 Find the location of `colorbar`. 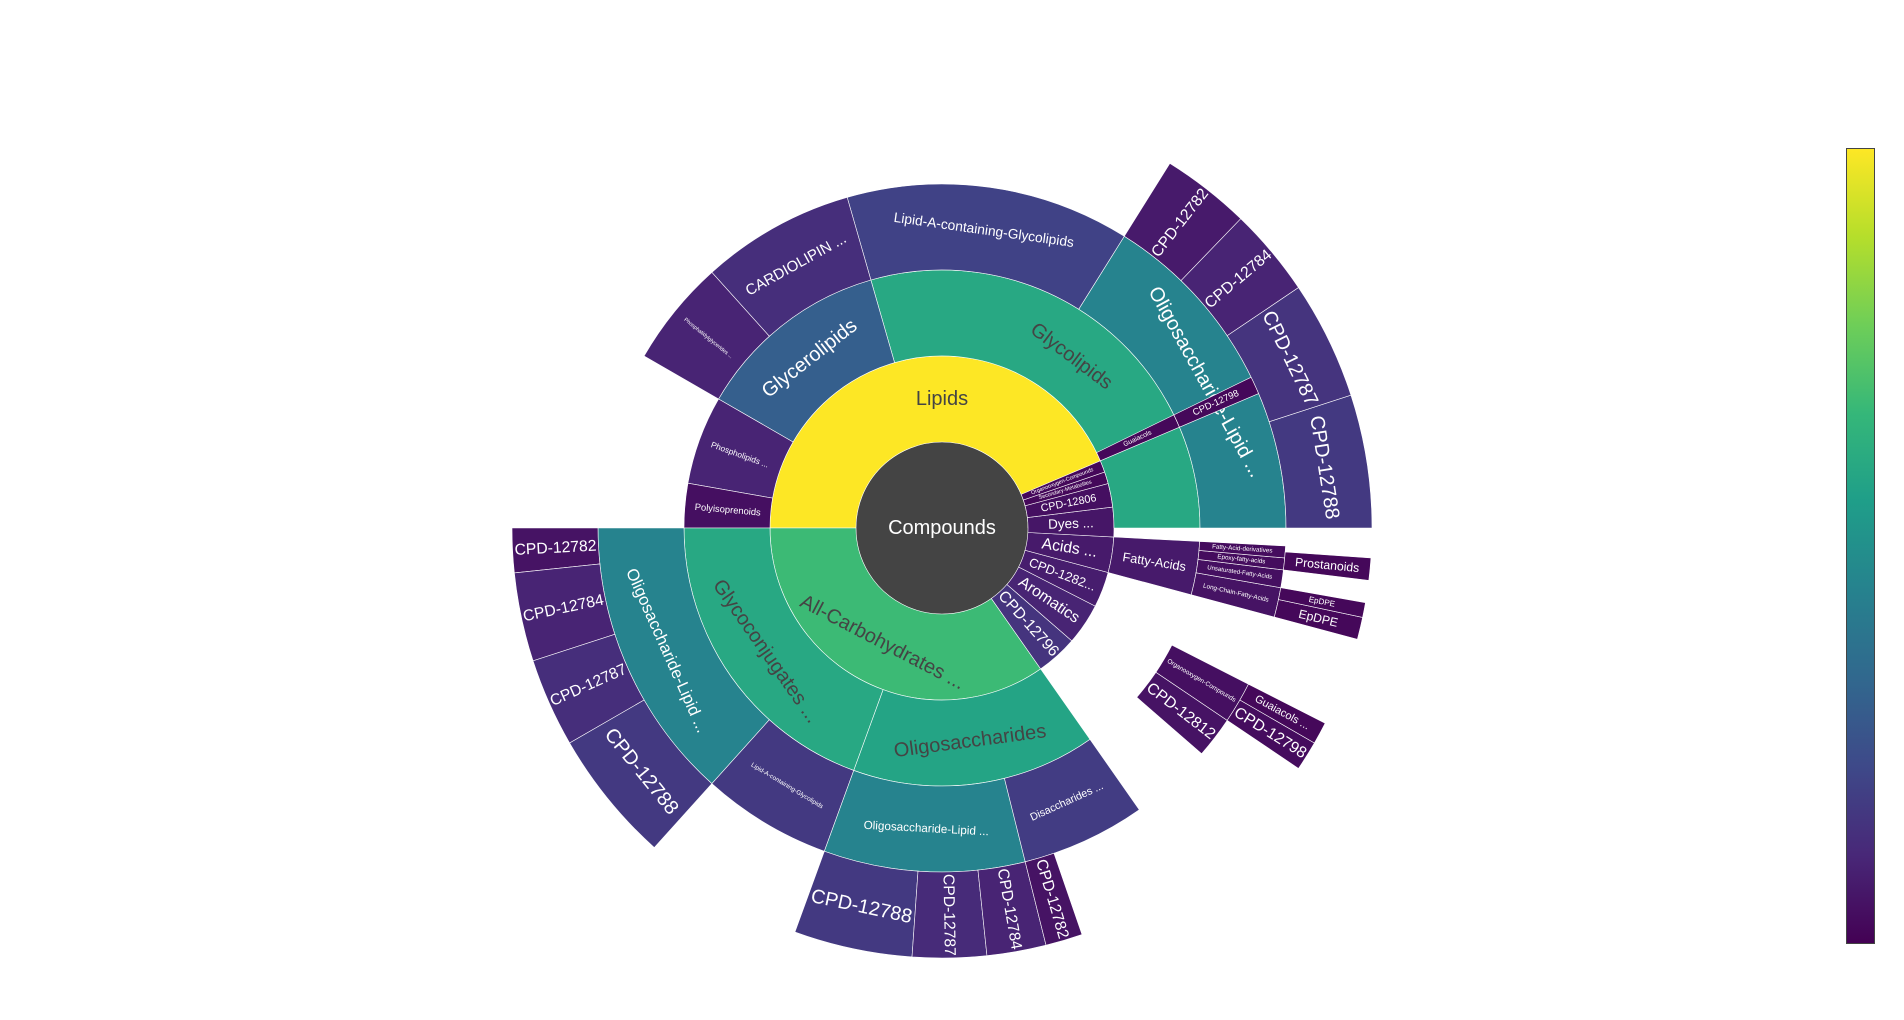

colorbar is located at coordinates (1860, 546).